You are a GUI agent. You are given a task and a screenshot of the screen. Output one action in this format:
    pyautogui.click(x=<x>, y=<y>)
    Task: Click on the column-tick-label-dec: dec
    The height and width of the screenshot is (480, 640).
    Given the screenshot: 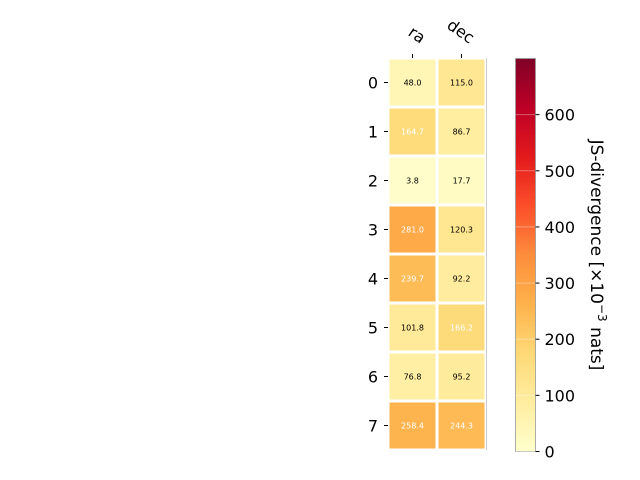 What is the action you would take?
    pyautogui.click(x=461, y=31)
    